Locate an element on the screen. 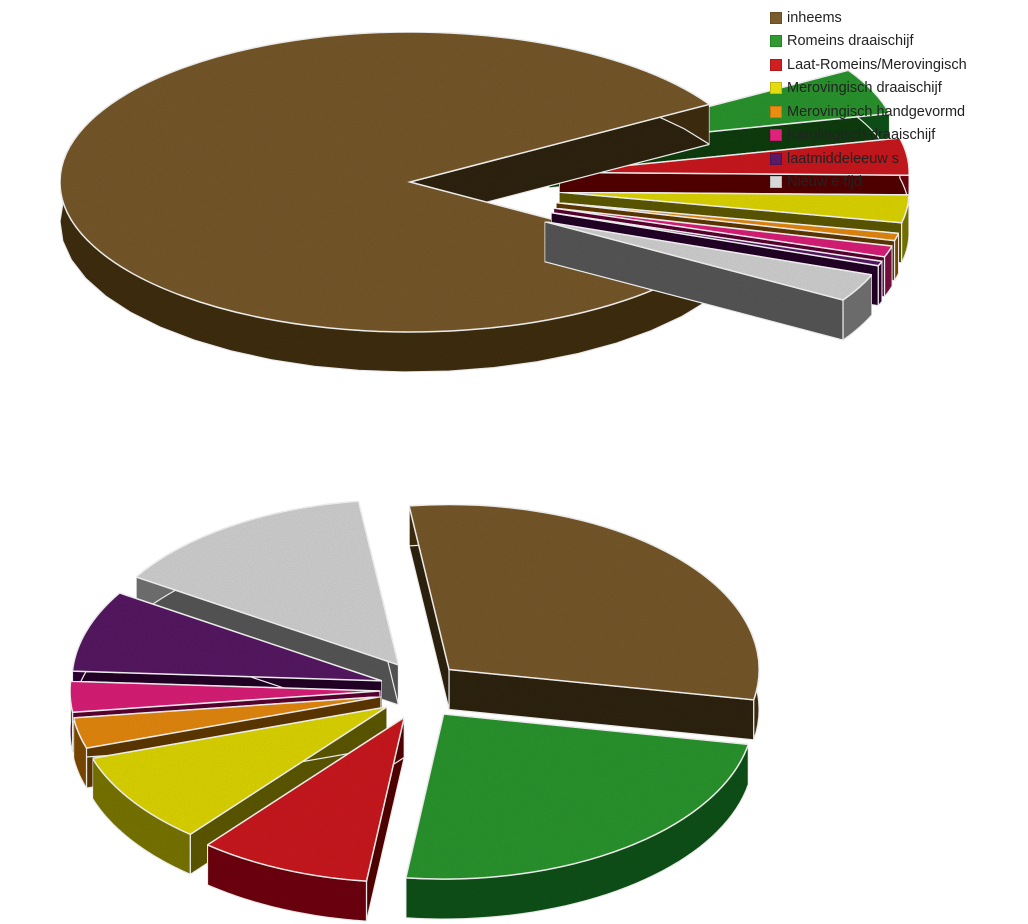 The width and height of the screenshot is (1028, 924). legend-label: Laat-Romeins/Merovingisch is located at coordinates (877, 64).